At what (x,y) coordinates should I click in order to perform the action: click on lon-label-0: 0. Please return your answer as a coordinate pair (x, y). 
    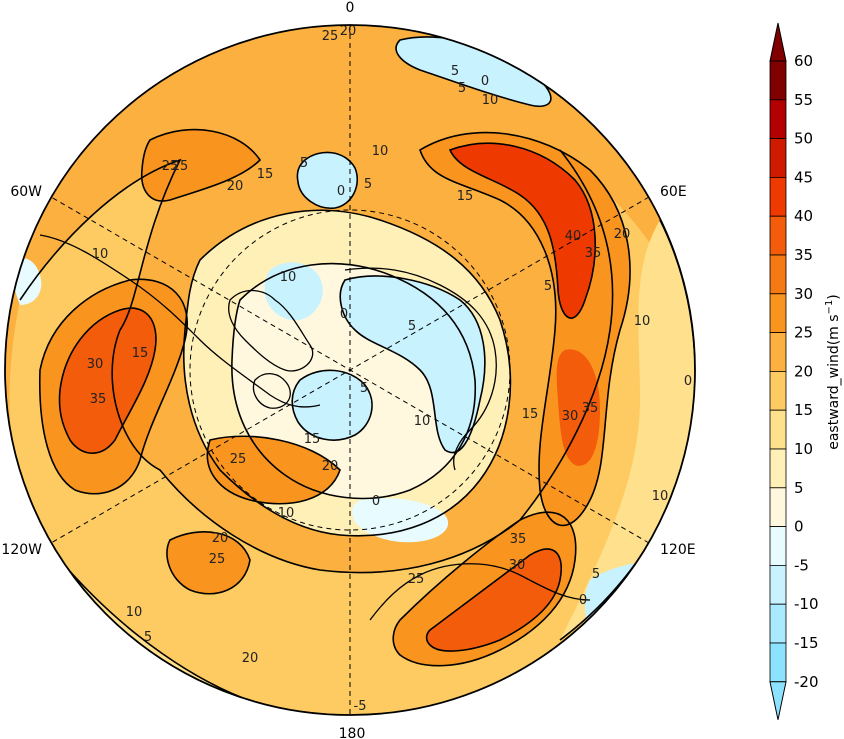
    Looking at the image, I should click on (350, 8).